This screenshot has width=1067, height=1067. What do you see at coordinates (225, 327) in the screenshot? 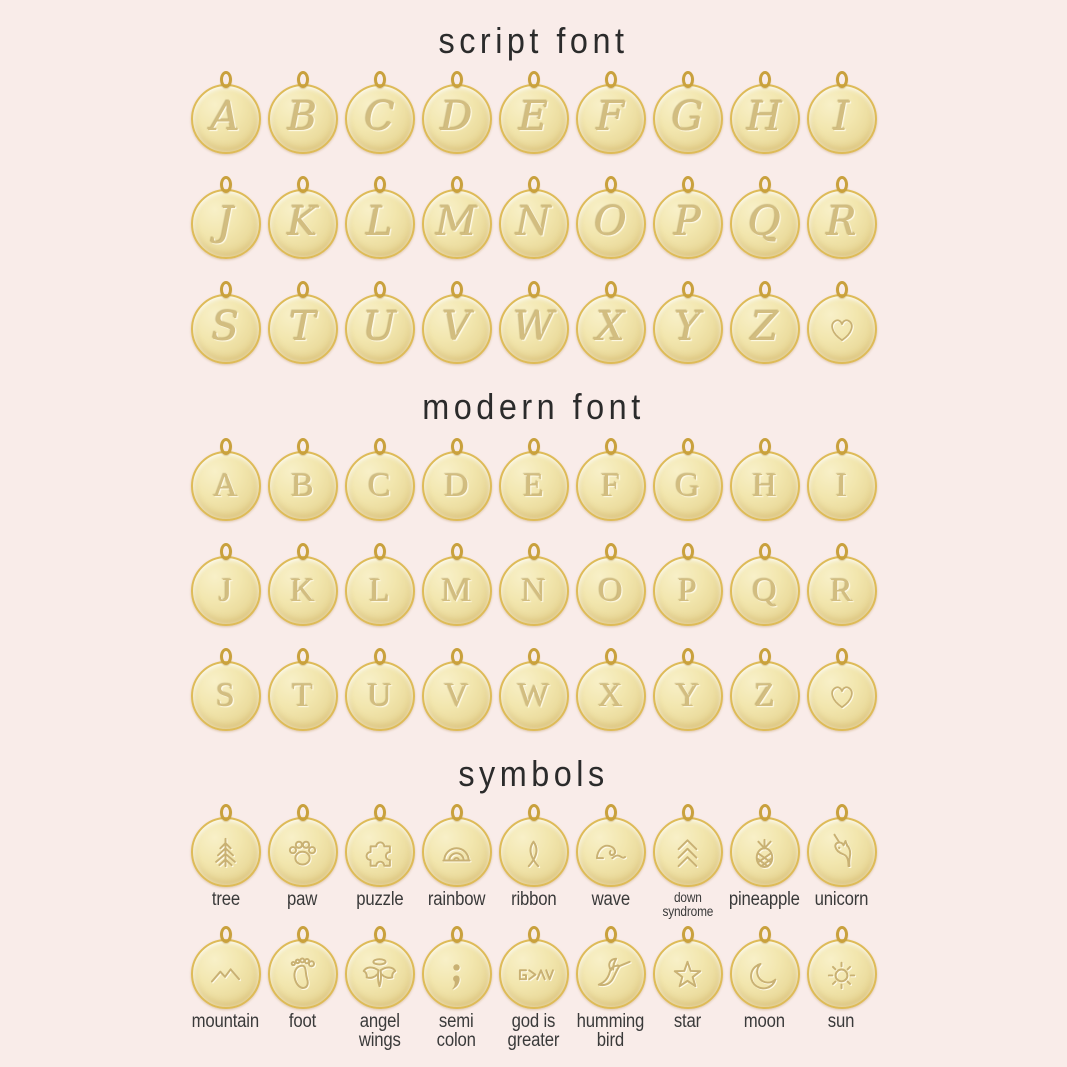
I see `engraved-letter: S` at bounding box center [225, 327].